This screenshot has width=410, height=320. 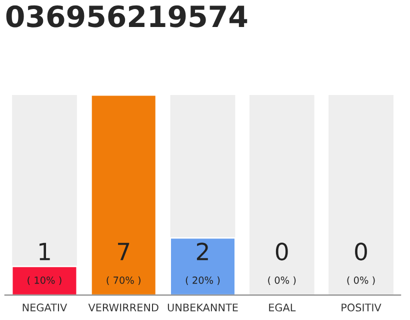 I want to click on x-tick-label: VERWIRREND, so click(x=123, y=308).